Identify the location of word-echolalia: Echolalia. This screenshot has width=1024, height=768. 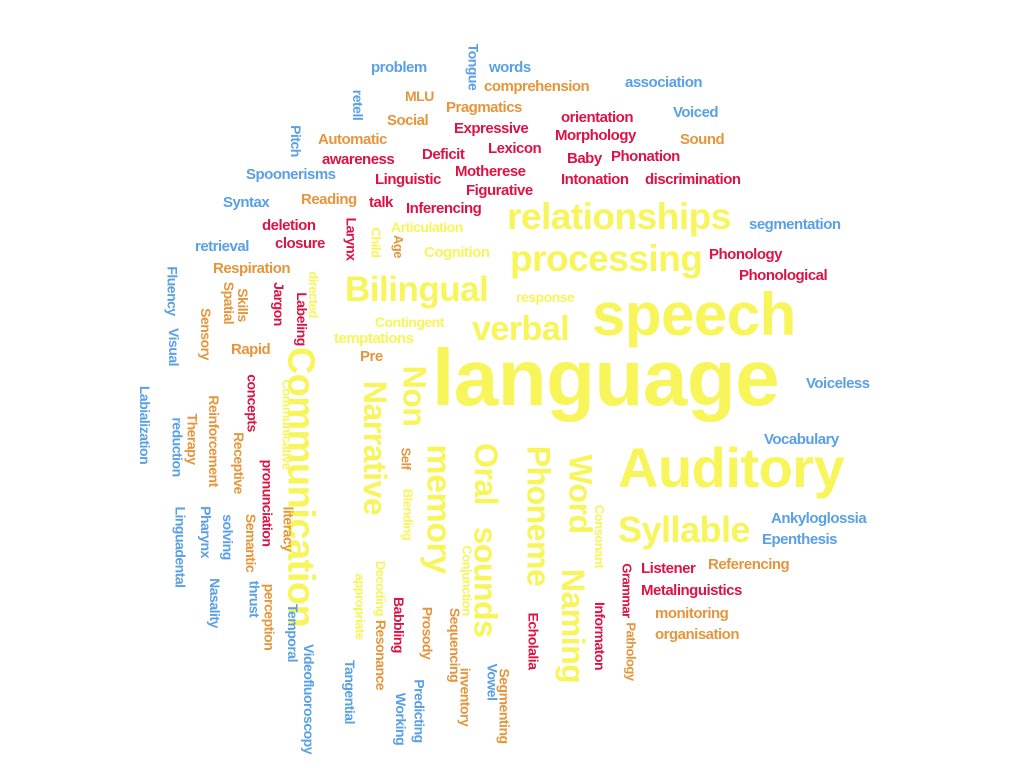
(533, 641).